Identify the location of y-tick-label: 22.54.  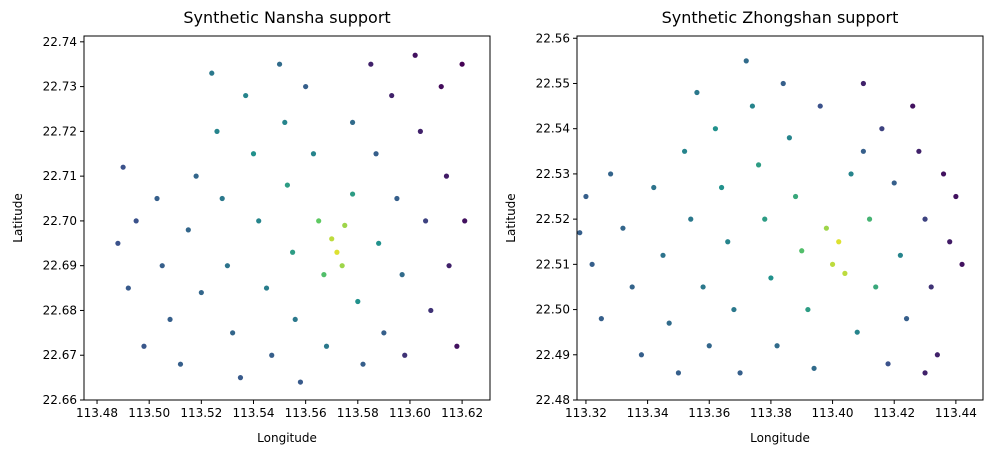
(553, 129).